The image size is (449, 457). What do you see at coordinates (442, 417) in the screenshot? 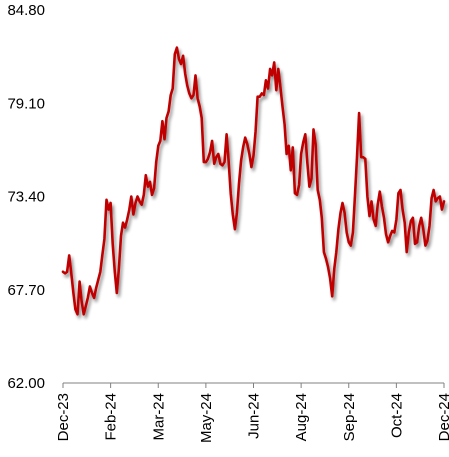
I see `x-tick-label: Dec-24` at bounding box center [442, 417].